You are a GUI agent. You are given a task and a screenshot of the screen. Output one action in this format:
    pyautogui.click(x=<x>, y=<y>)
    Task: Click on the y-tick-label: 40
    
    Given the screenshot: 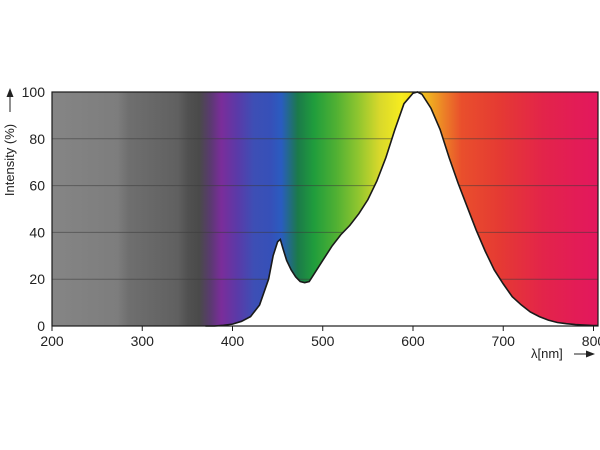 What is the action you would take?
    pyautogui.click(x=37, y=232)
    